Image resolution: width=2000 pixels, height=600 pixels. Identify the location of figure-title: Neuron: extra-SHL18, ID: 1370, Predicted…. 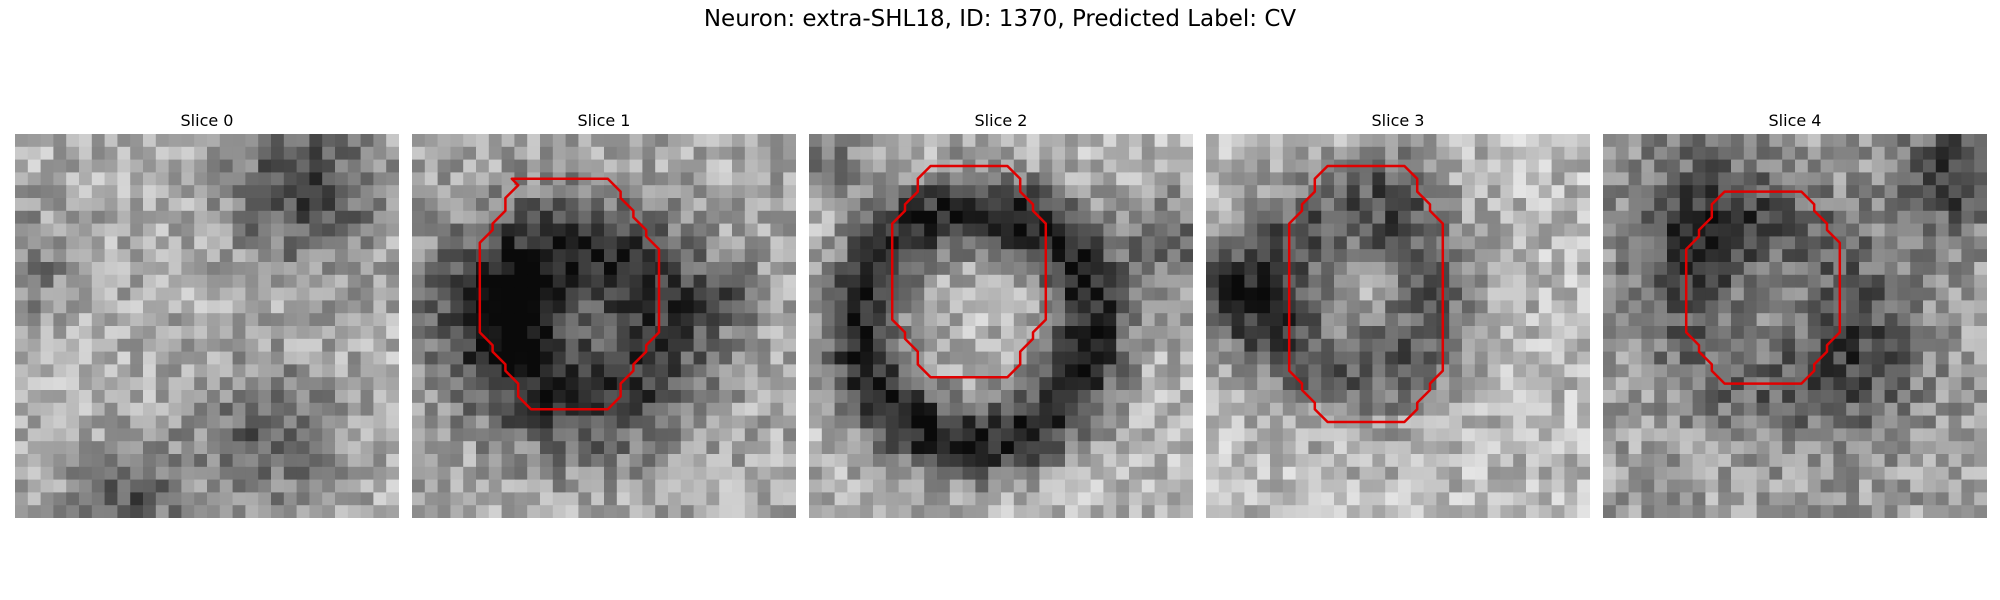
(1000, 19).